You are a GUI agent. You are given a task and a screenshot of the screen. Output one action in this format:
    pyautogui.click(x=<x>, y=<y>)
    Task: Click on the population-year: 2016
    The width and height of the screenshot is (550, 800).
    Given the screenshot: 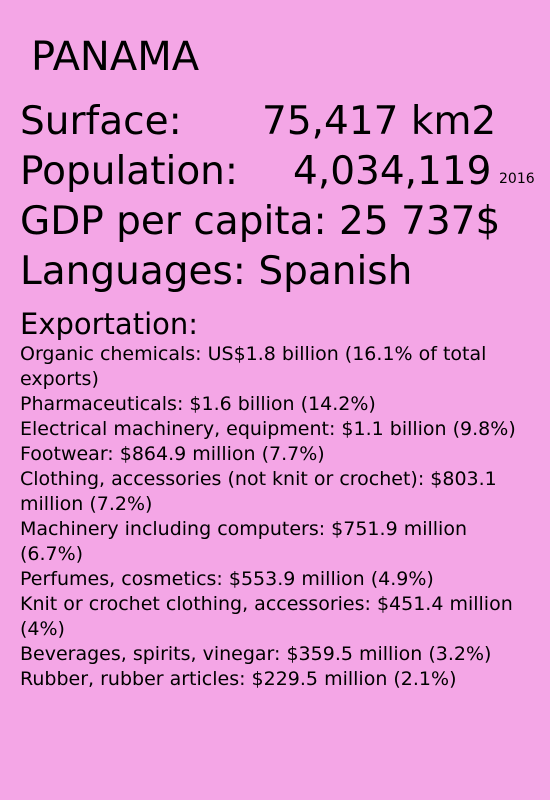 What is the action you would take?
    pyautogui.click(x=517, y=179)
    